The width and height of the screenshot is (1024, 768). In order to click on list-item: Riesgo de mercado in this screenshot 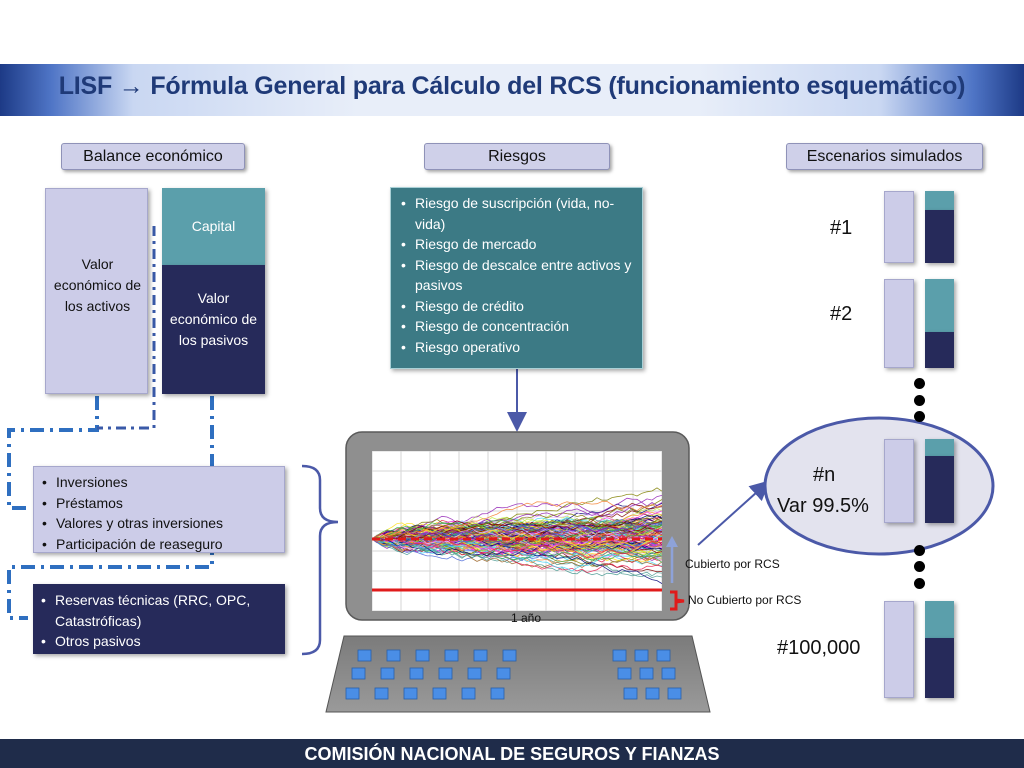, I will do `click(516, 244)`.